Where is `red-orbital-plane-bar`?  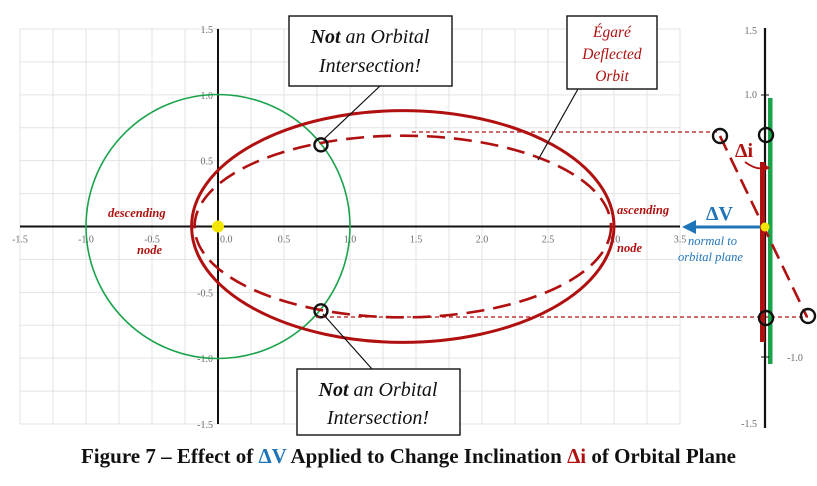 red-orbital-plane-bar is located at coordinates (762, 252).